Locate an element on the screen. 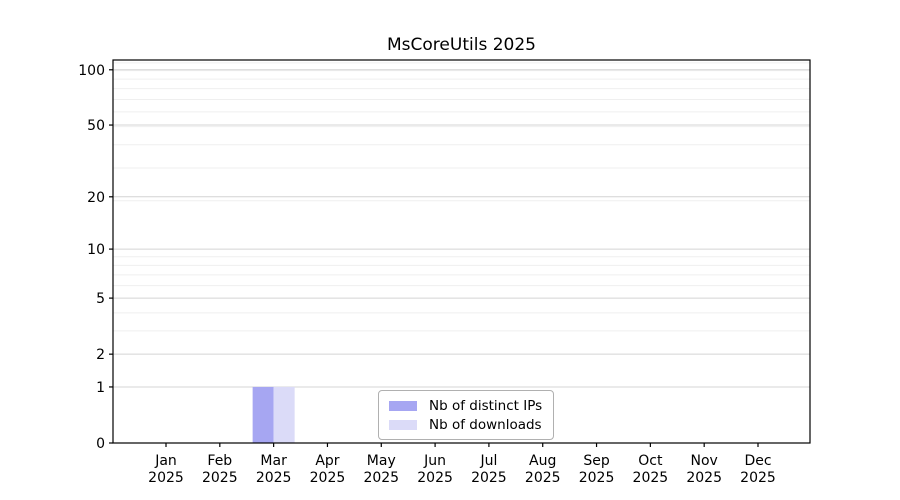 This screenshot has height=500, width=900. legend-swatch-downloads is located at coordinates (403, 424).